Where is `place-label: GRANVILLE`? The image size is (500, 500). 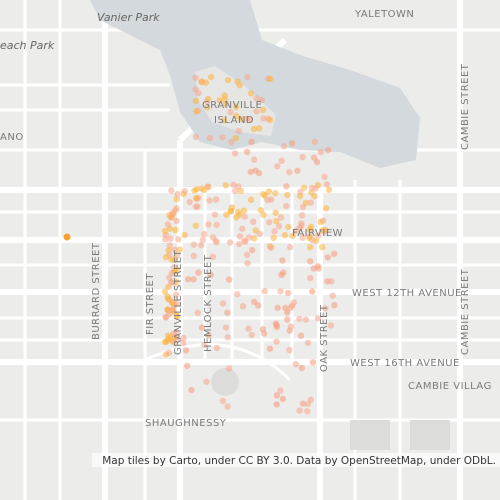 place-label: GRANVILLE is located at coordinates (232, 105).